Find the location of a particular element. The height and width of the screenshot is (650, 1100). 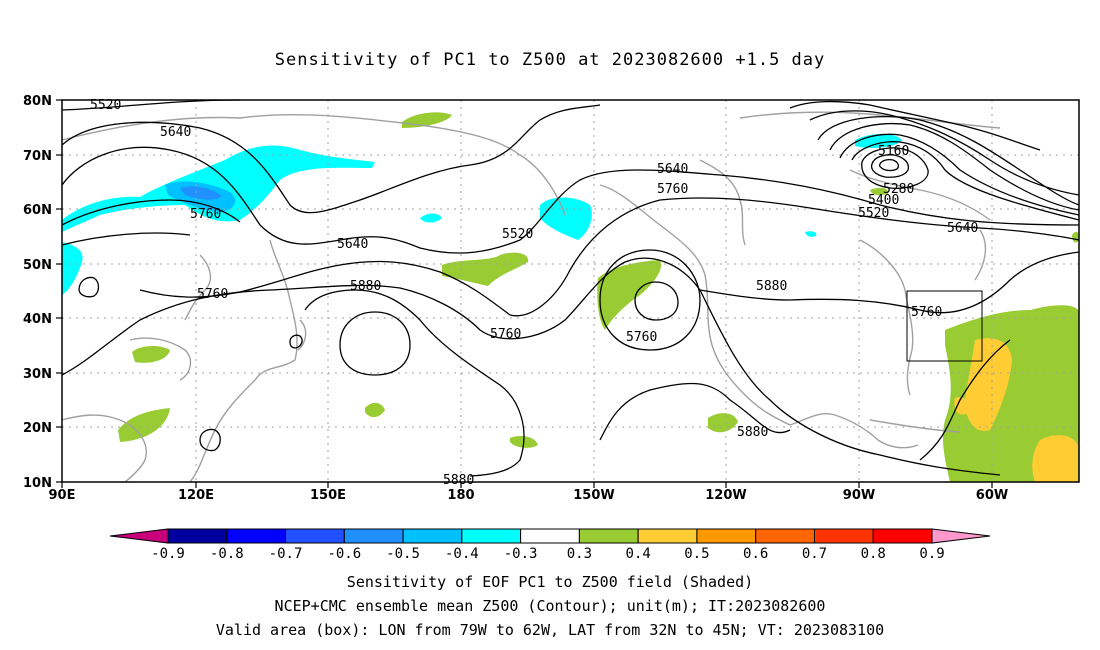

colorbar-tip-low is located at coordinates (139, 536).